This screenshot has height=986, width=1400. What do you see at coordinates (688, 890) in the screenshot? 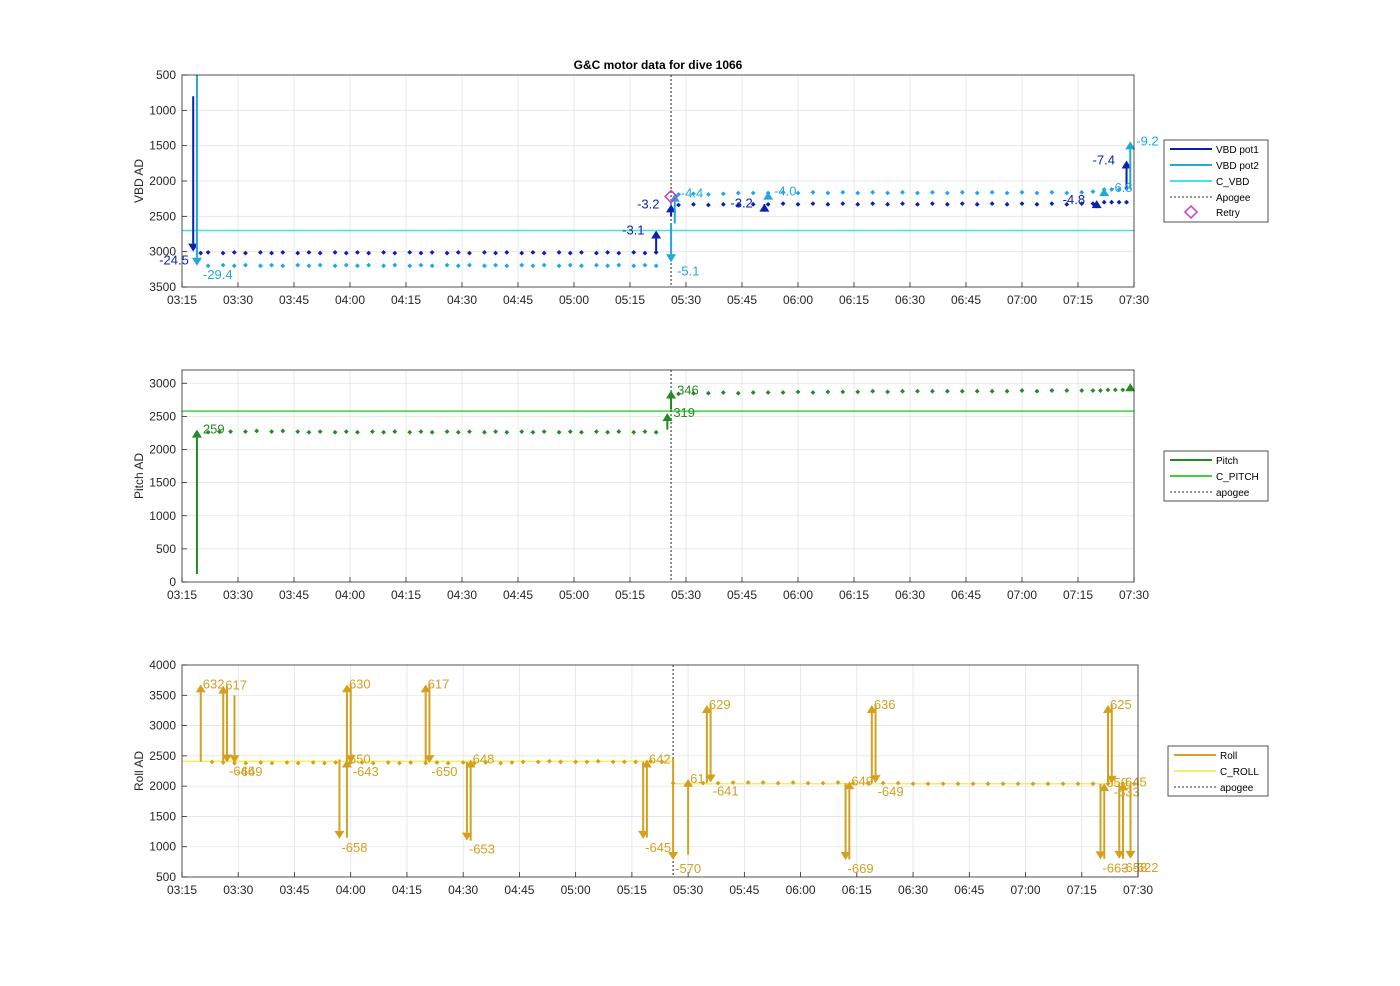
I see `roll-x-tick-label: 05:30` at bounding box center [688, 890].